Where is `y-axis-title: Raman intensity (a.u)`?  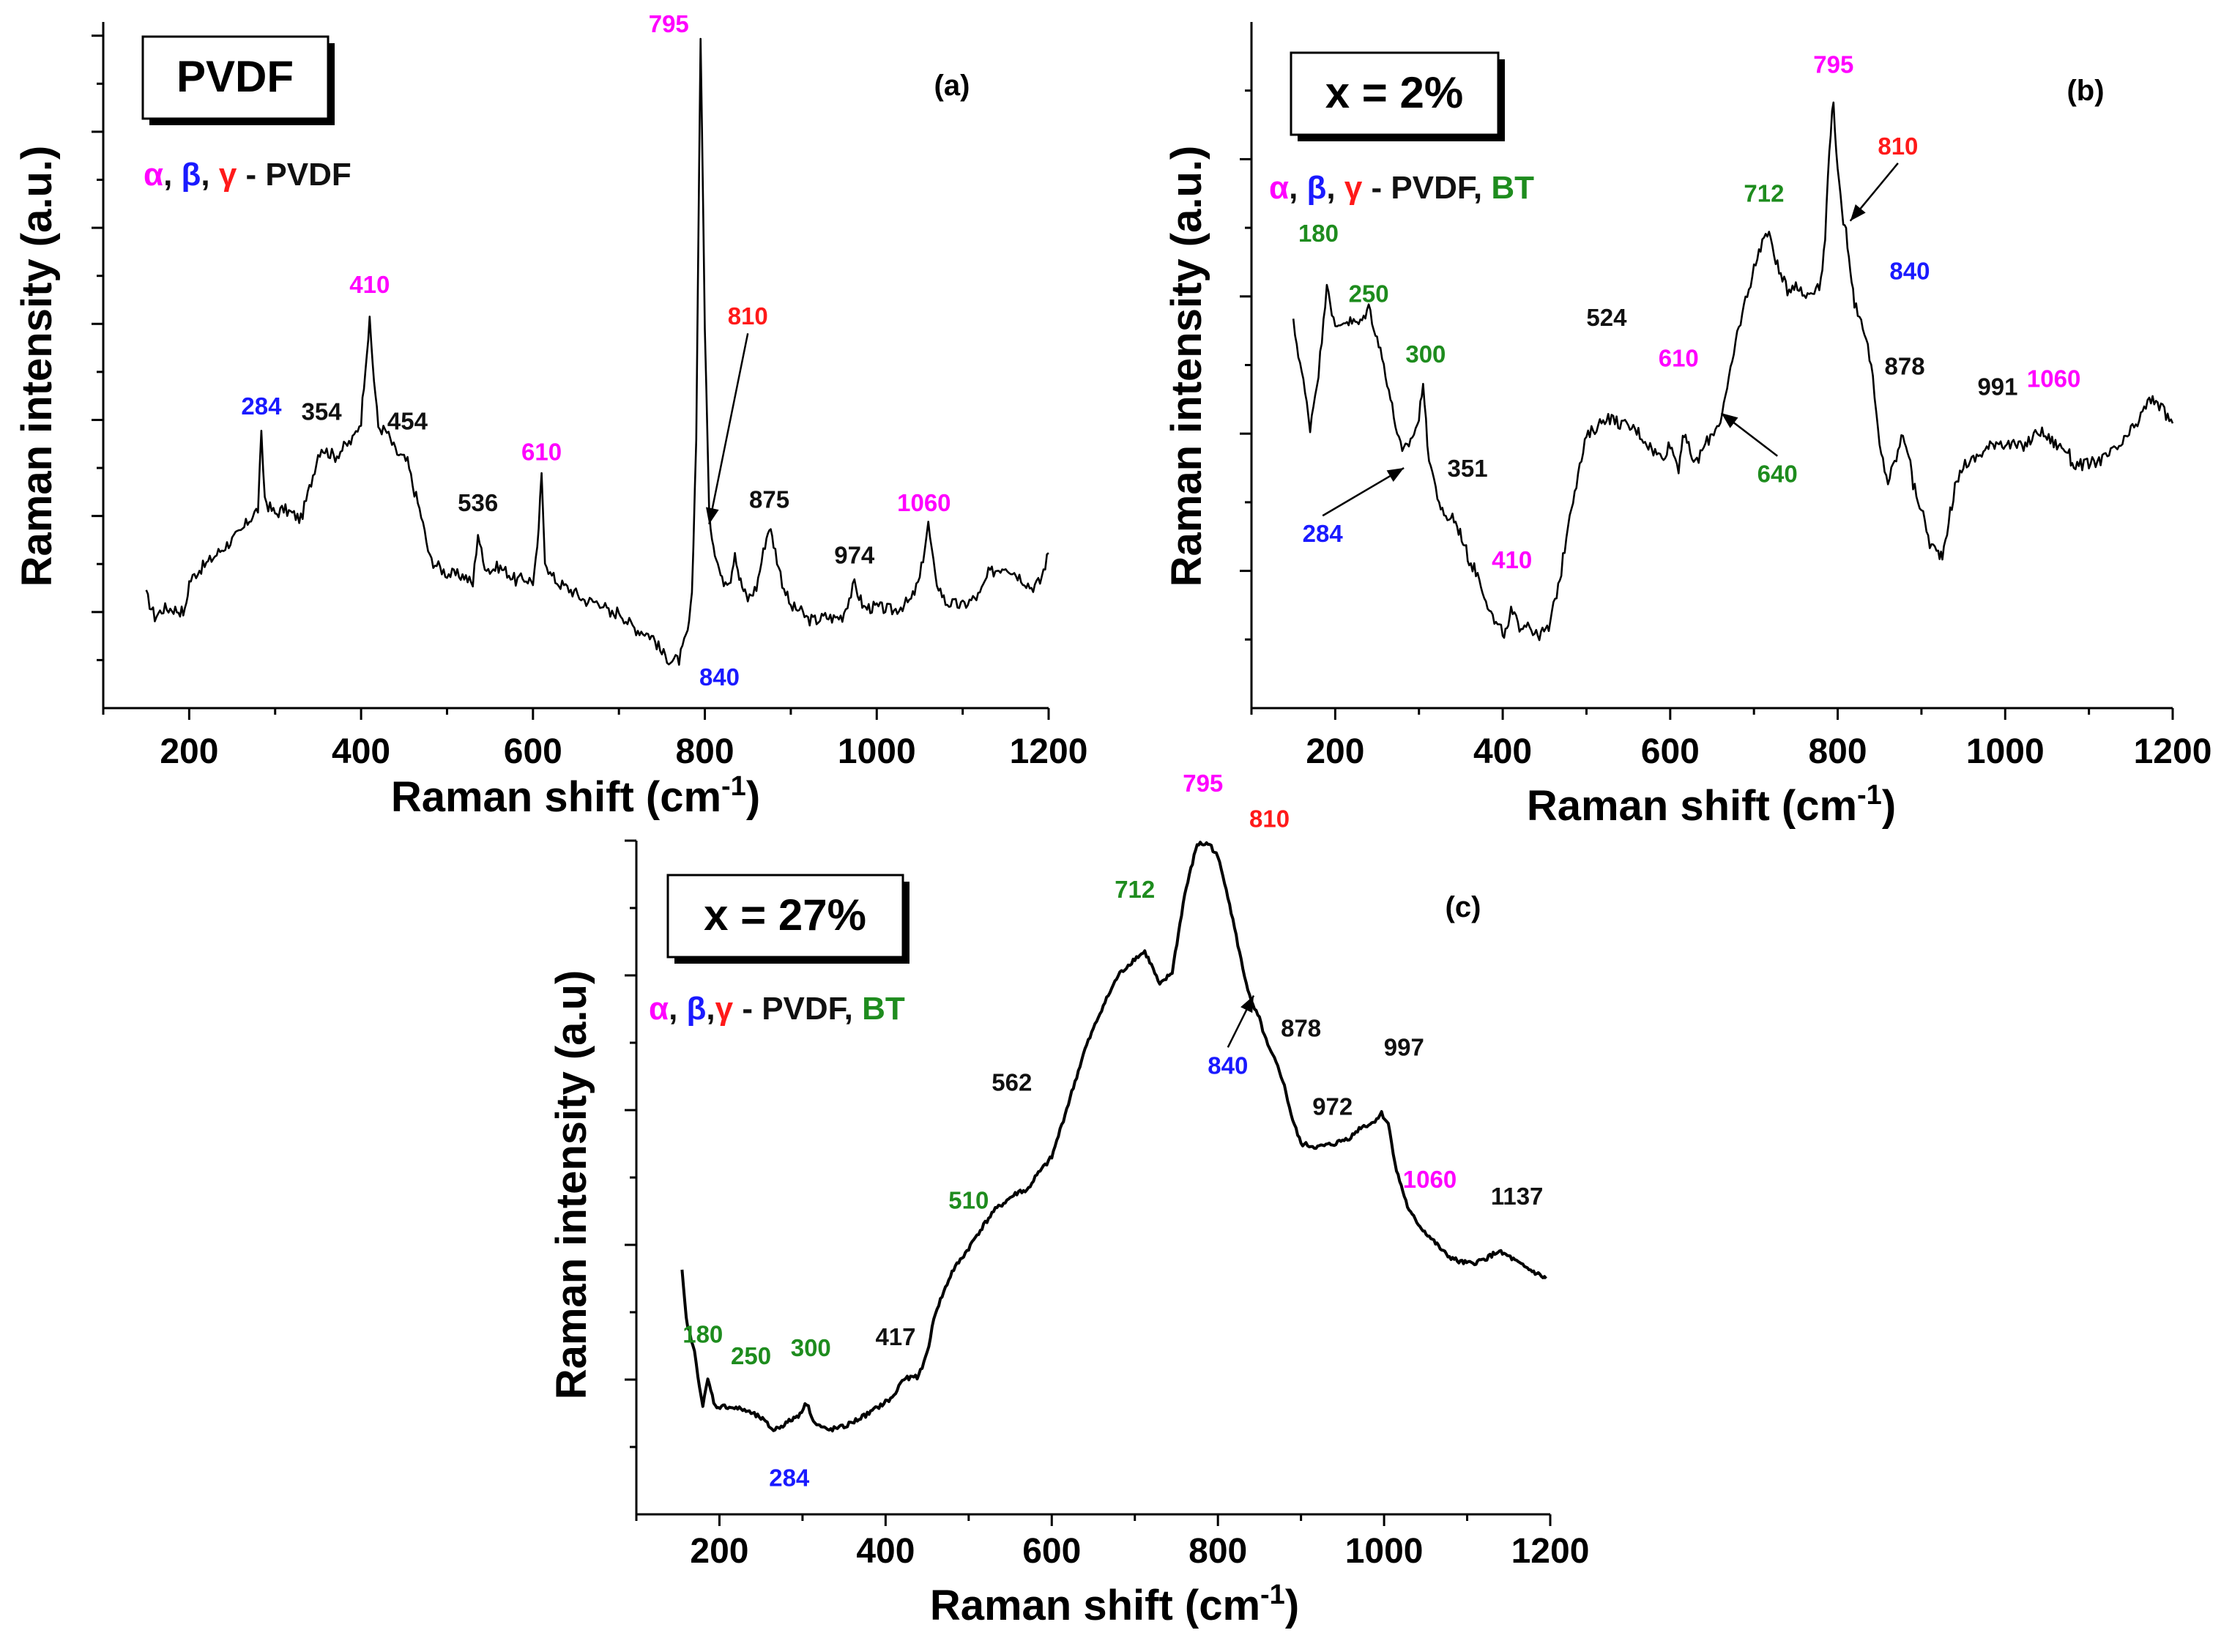 y-axis-title: Raman intensity (a.u) is located at coordinates (571, 1185).